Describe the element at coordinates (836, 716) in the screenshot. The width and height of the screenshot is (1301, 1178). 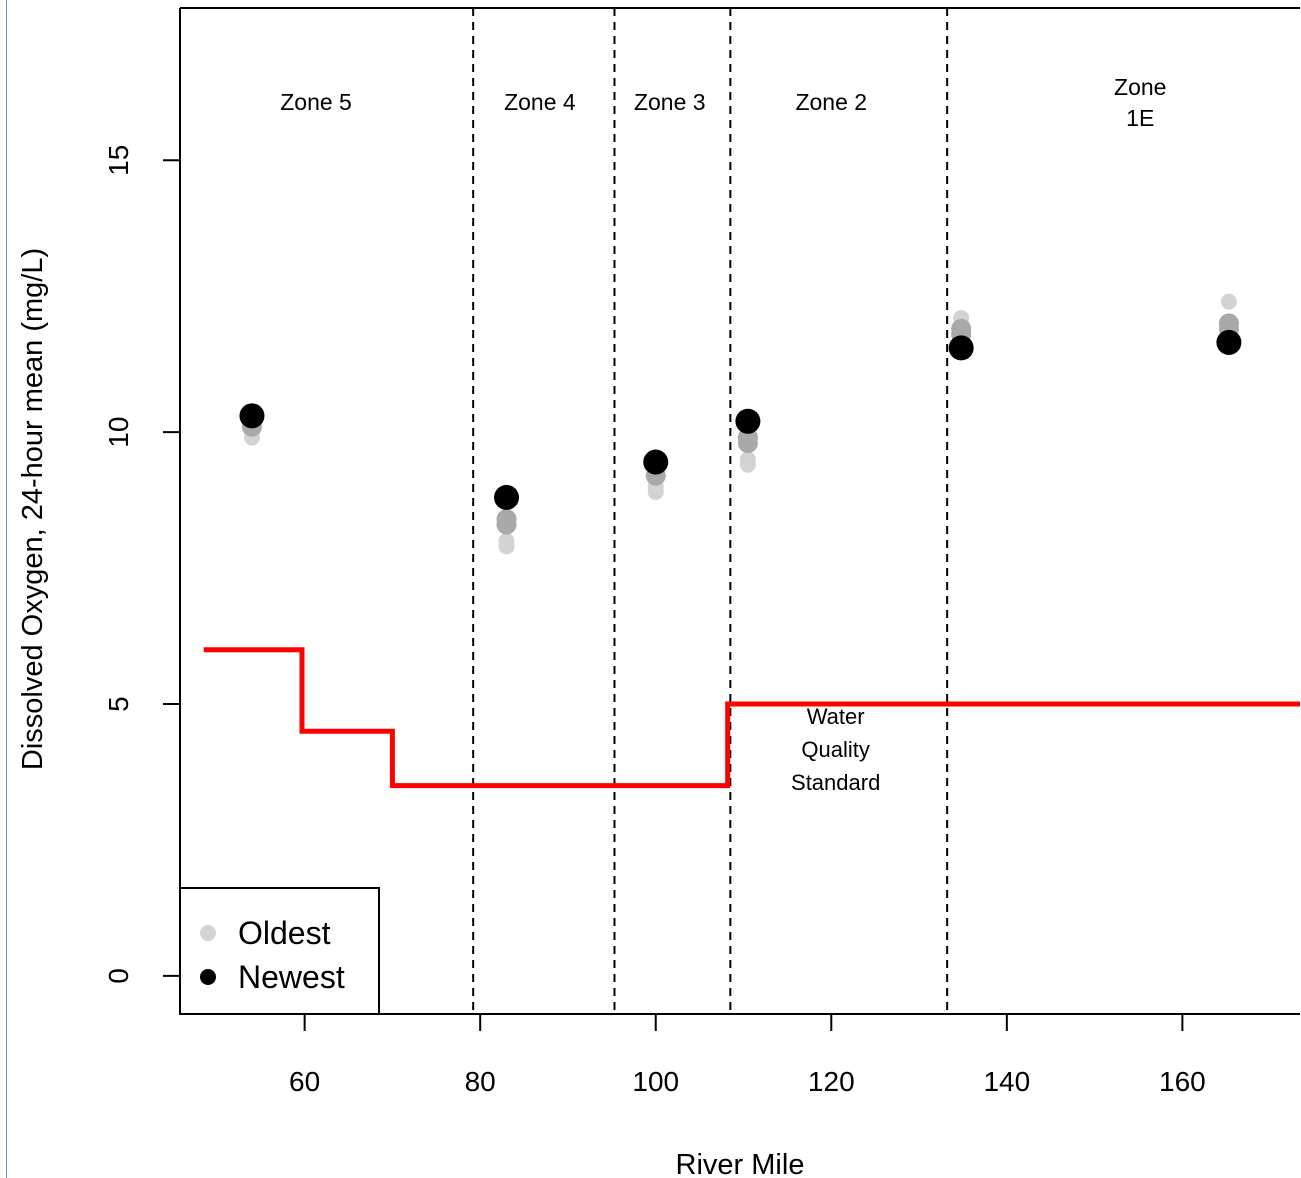
I see `water-quality-standard-label-line-1: Water` at that location.